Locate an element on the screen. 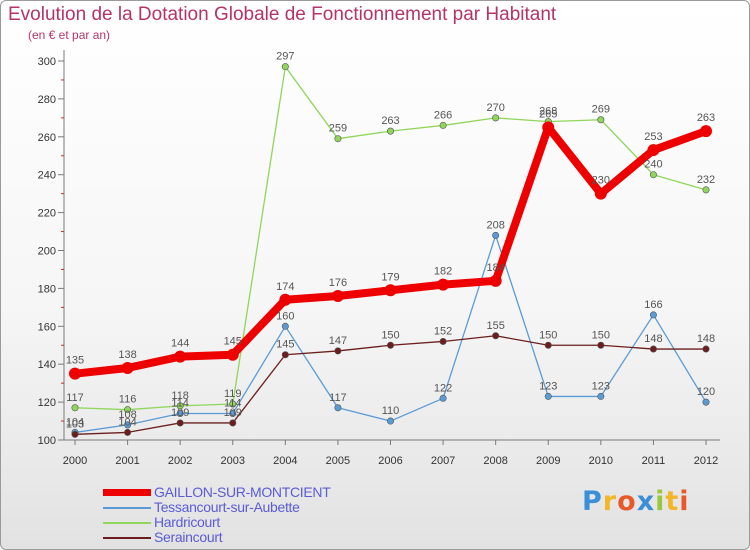 This screenshot has height=550, width=750. data-label: 253 is located at coordinates (653, 137).